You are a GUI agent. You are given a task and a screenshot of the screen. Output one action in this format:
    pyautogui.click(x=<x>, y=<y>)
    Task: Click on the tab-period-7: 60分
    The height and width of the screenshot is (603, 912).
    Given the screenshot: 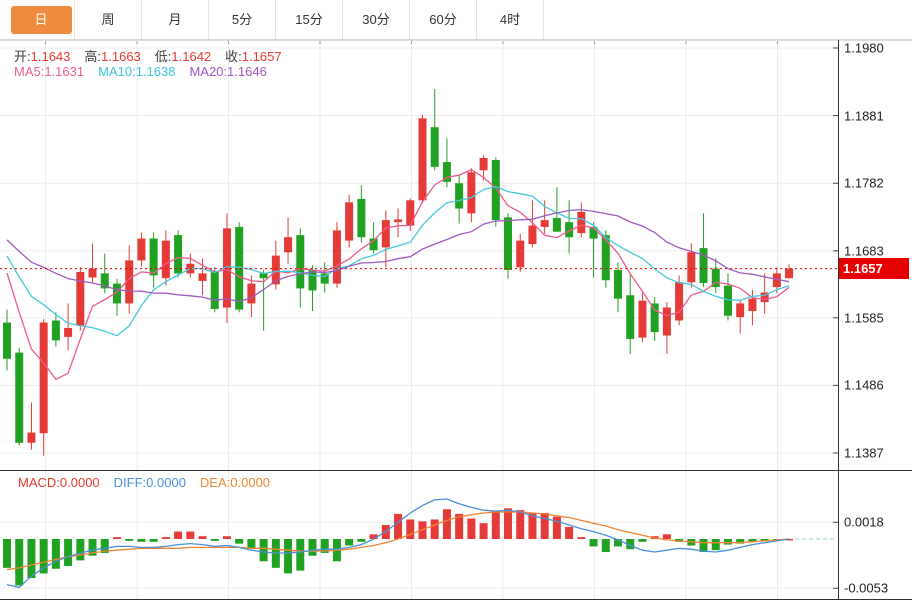 What is the action you would take?
    pyautogui.click(x=443, y=19)
    